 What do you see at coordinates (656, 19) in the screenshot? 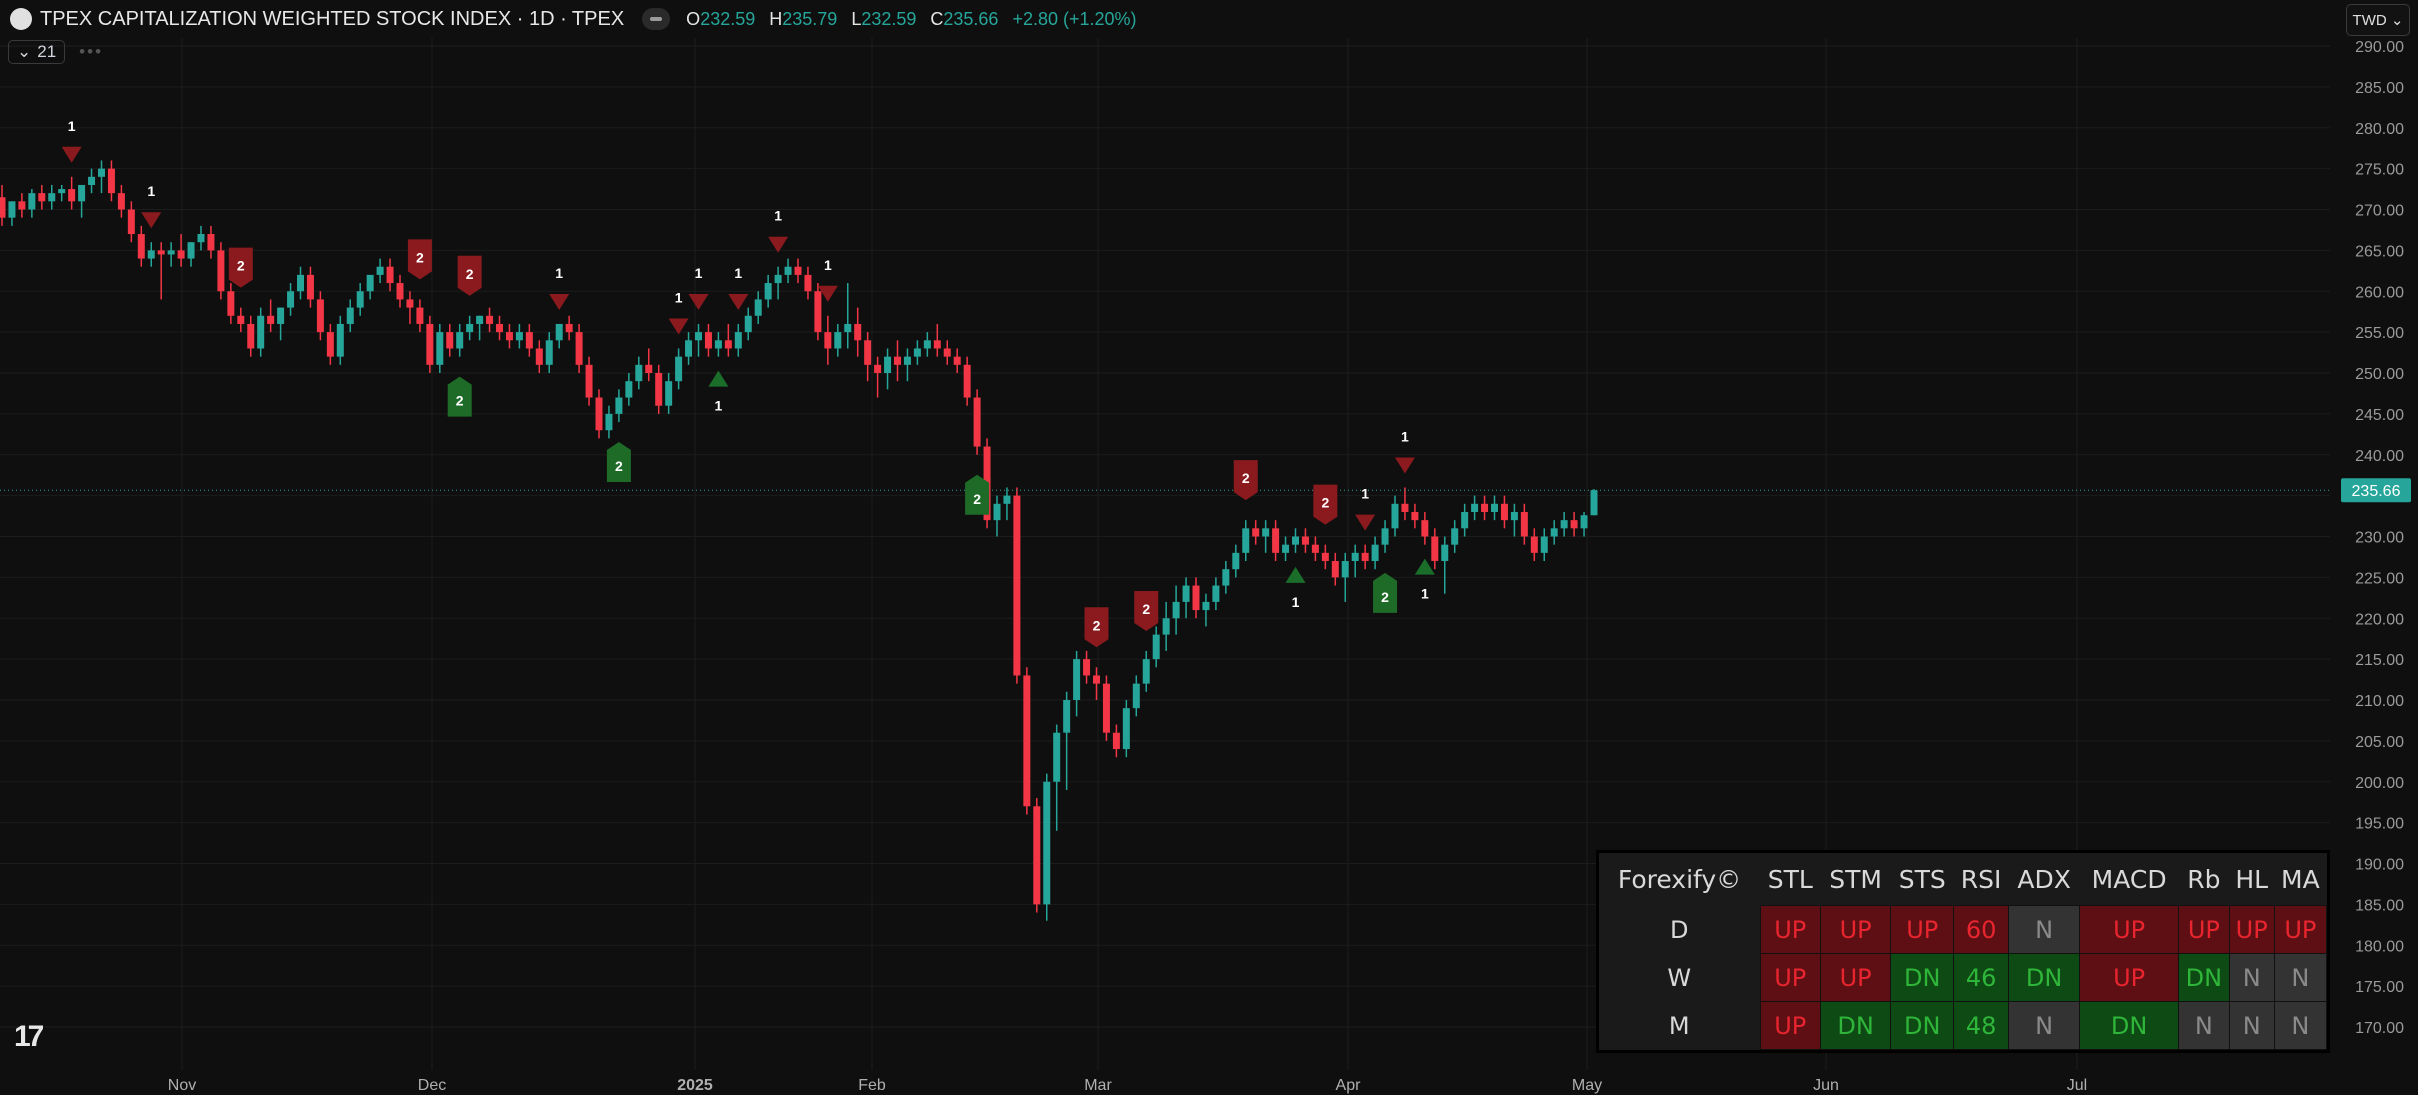
I see `collapse-pill-icon` at bounding box center [656, 19].